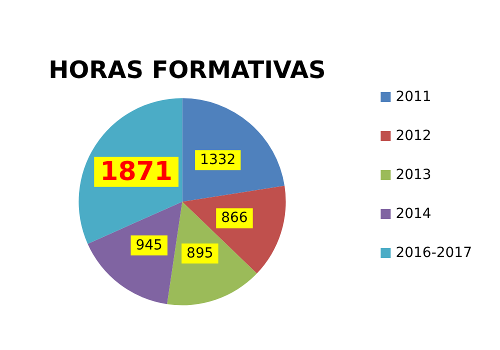 This screenshot has width=500, height=350. What do you see at coordinates (414, 214) in the screenshot?
I see `legend-label: 2014` at bounding box center [414, 214].